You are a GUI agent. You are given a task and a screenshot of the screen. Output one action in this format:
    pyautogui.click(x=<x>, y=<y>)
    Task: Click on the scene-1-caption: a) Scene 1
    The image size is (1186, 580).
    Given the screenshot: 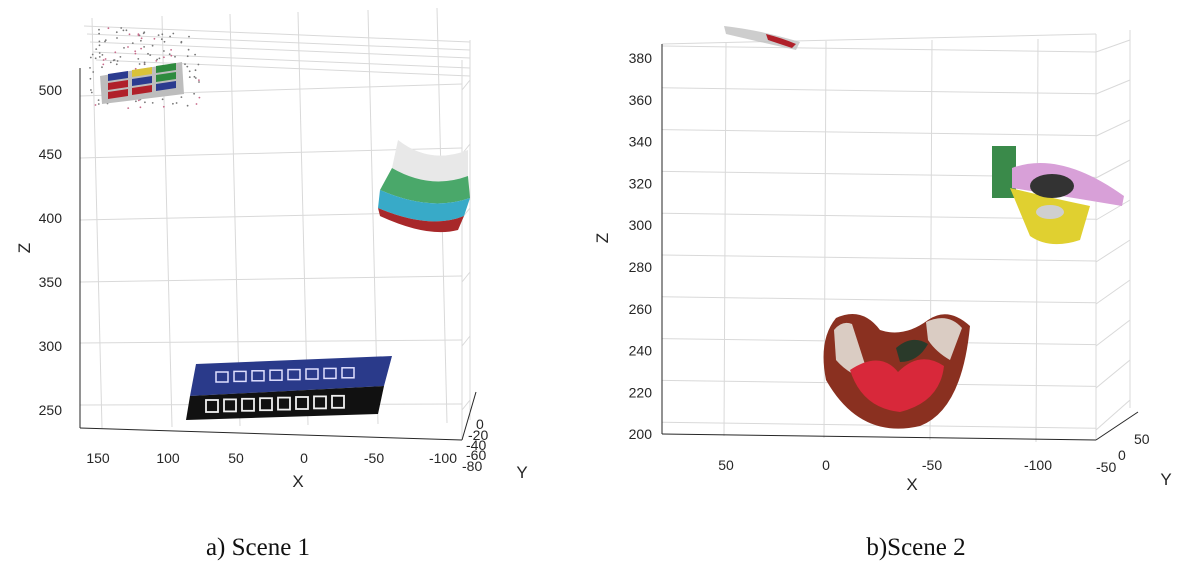 What is the action you would take?
    pyautogui.click(x=258, y=547)
    